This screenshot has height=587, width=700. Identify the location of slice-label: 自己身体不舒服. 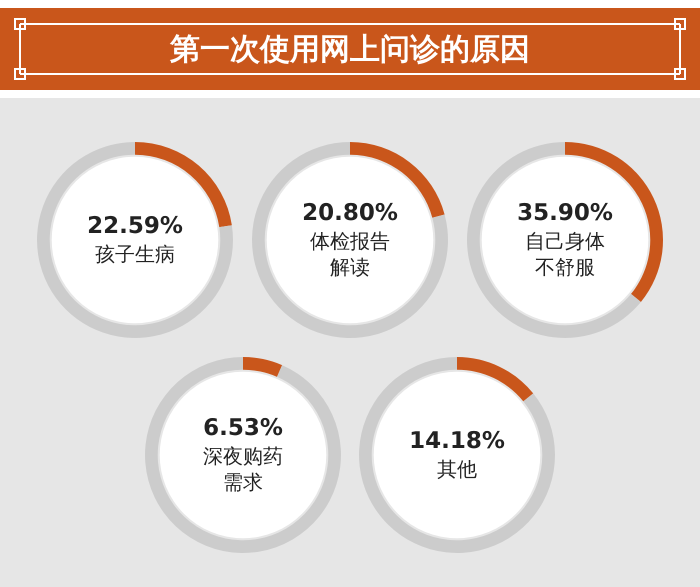
(565, 254).